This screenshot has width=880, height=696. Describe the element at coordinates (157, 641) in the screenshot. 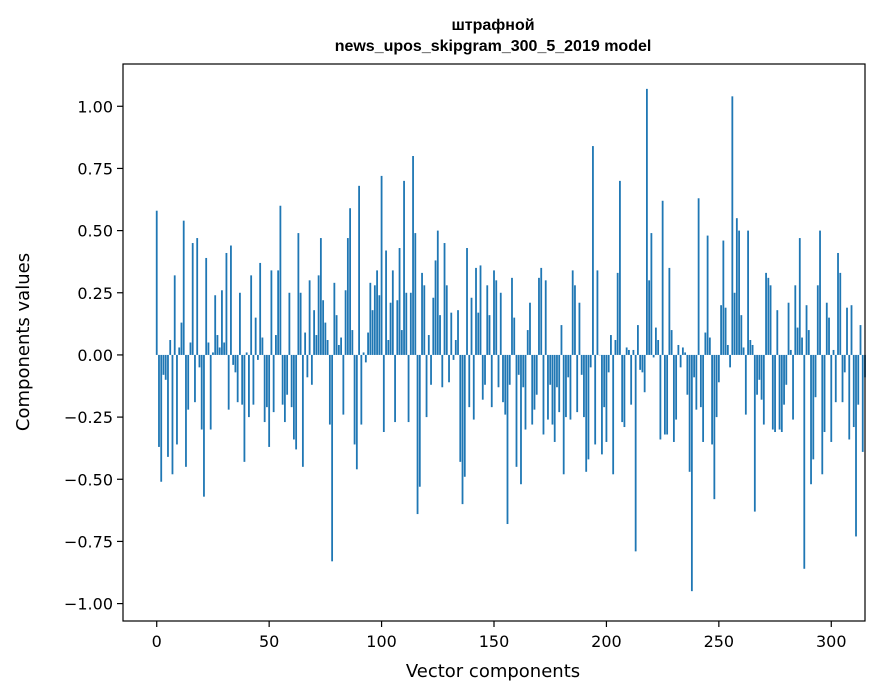

I see `x-tick-label: 0` at that location.